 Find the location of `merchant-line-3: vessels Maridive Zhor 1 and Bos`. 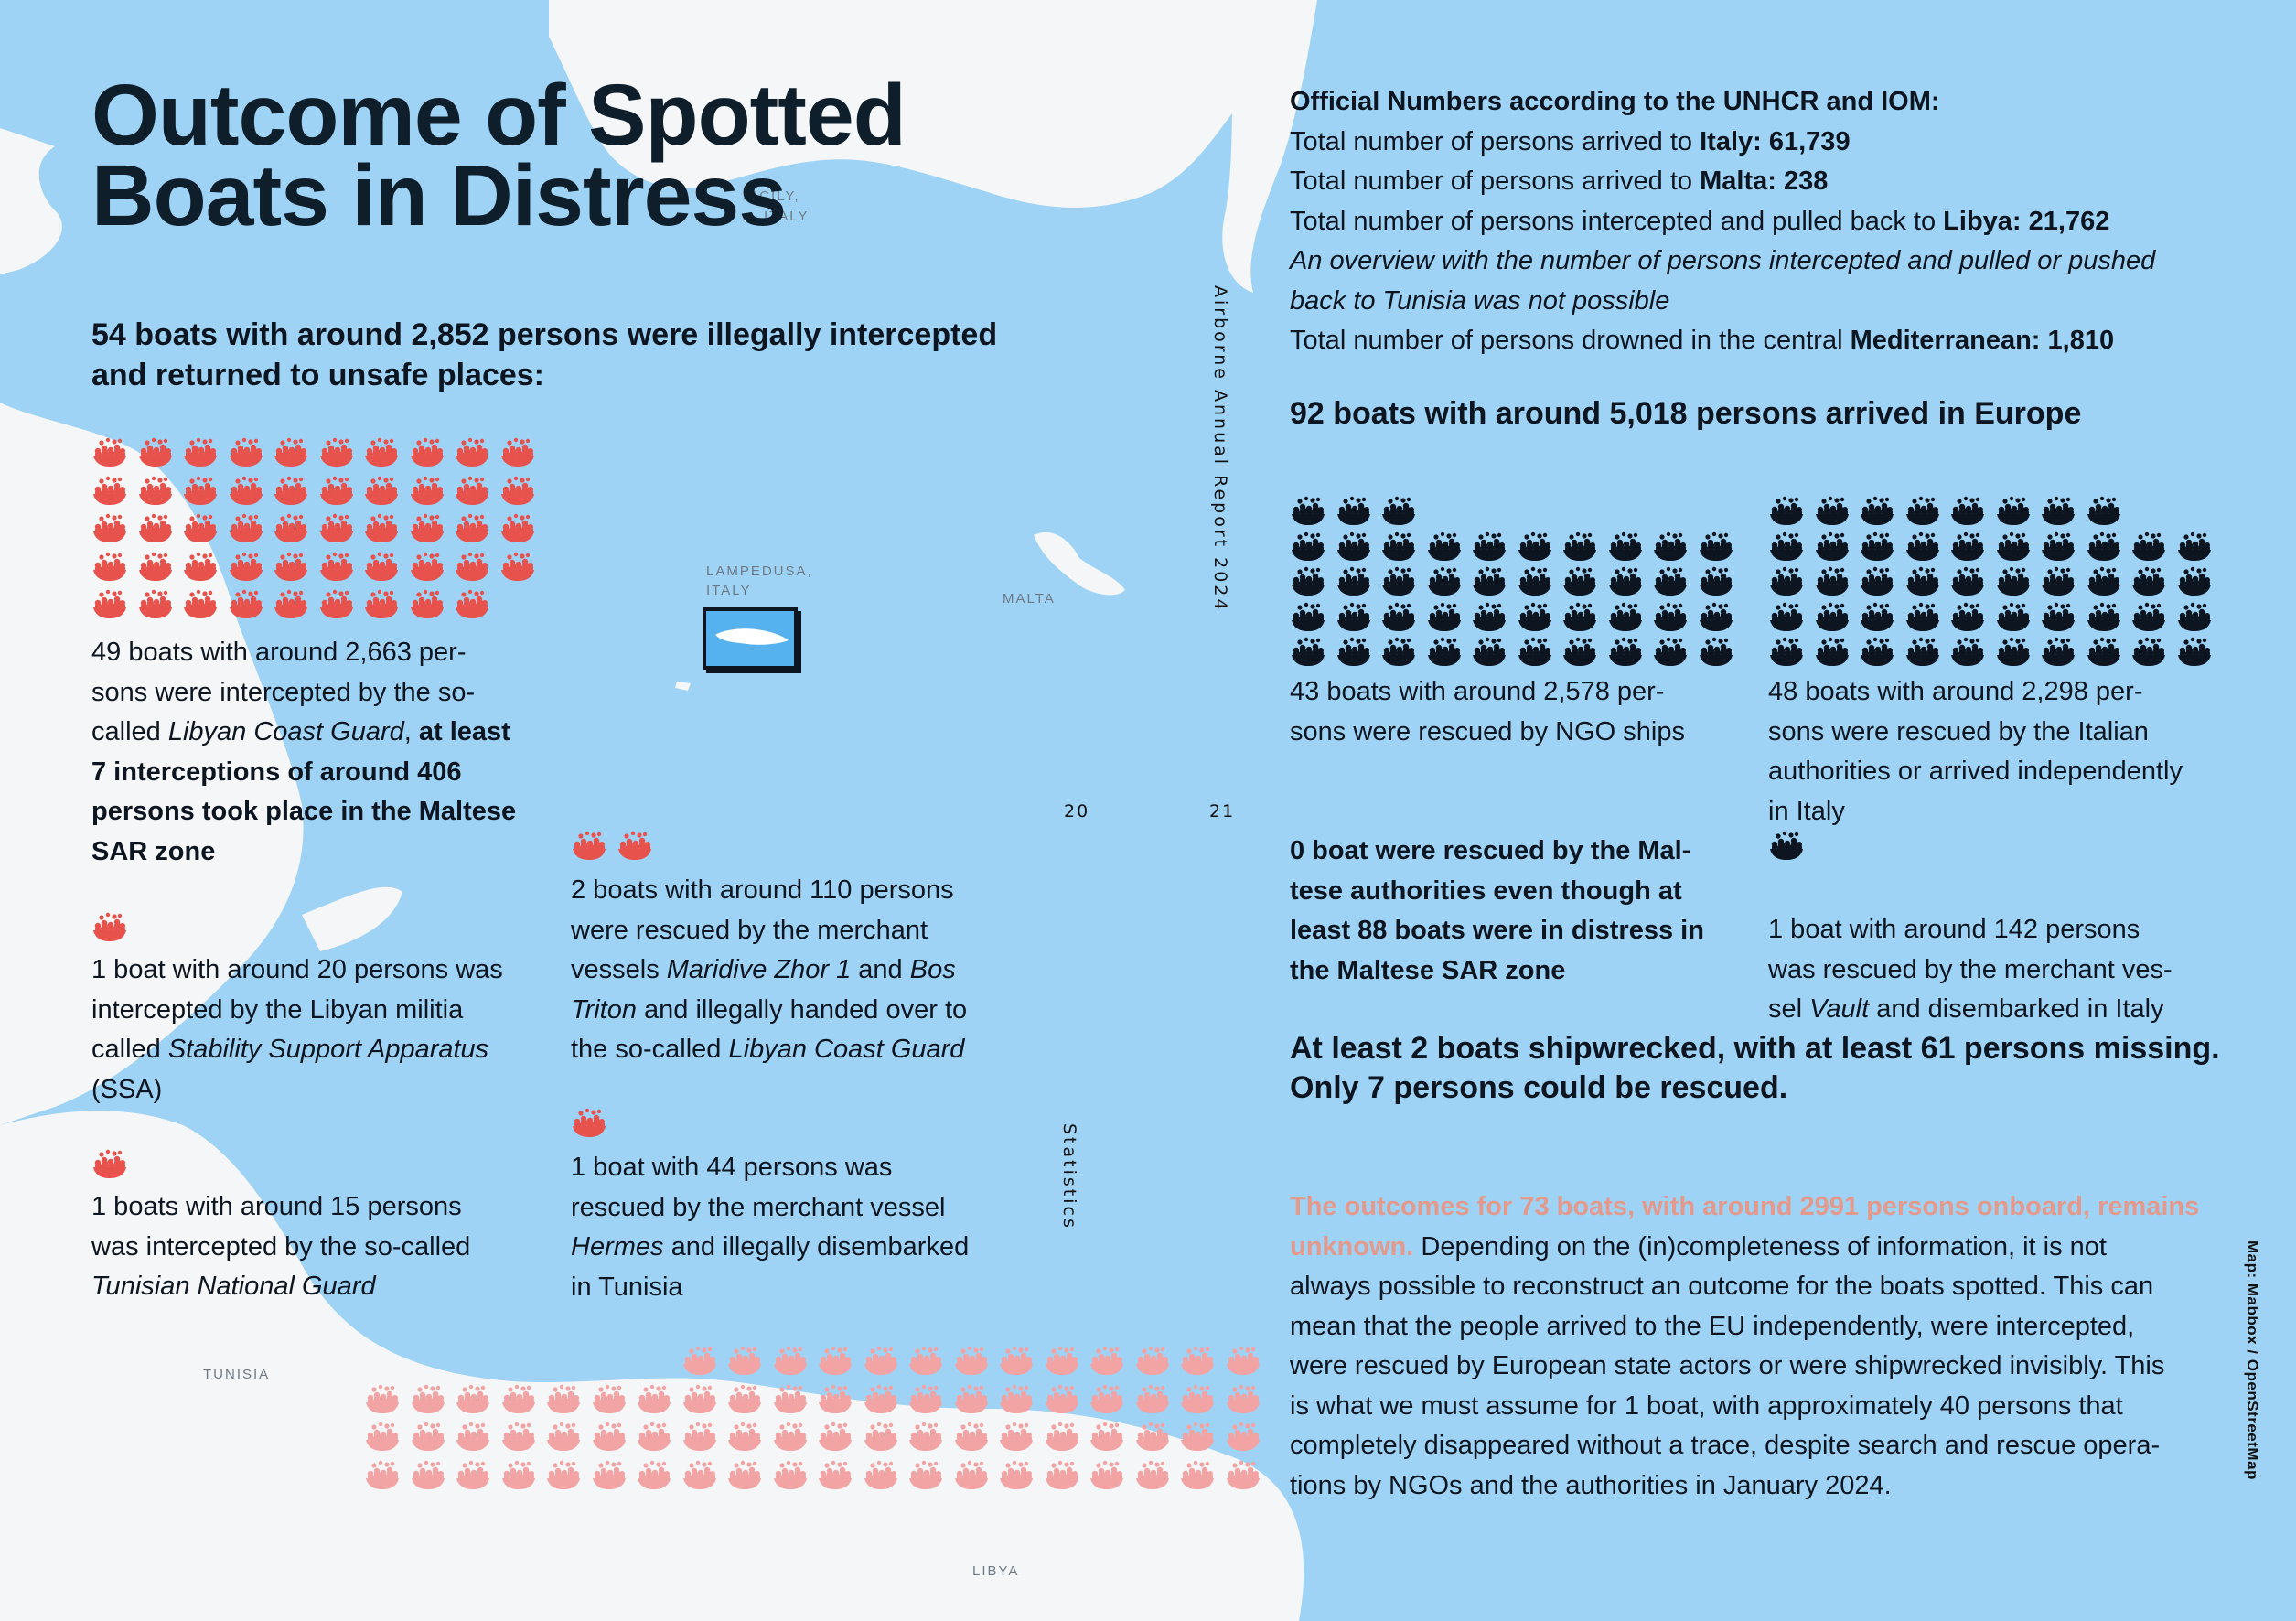

merchant-line-3: vessels Maridive Zhor 1 and Bos is located at coordinates (763, 969).